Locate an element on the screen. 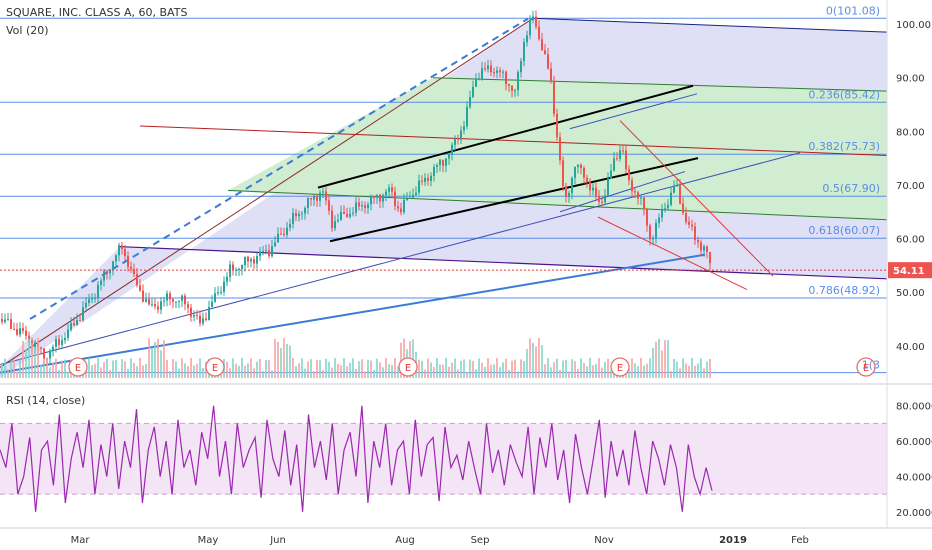  price-axis-tick: 50.00 is located at coordinates (910, 293).